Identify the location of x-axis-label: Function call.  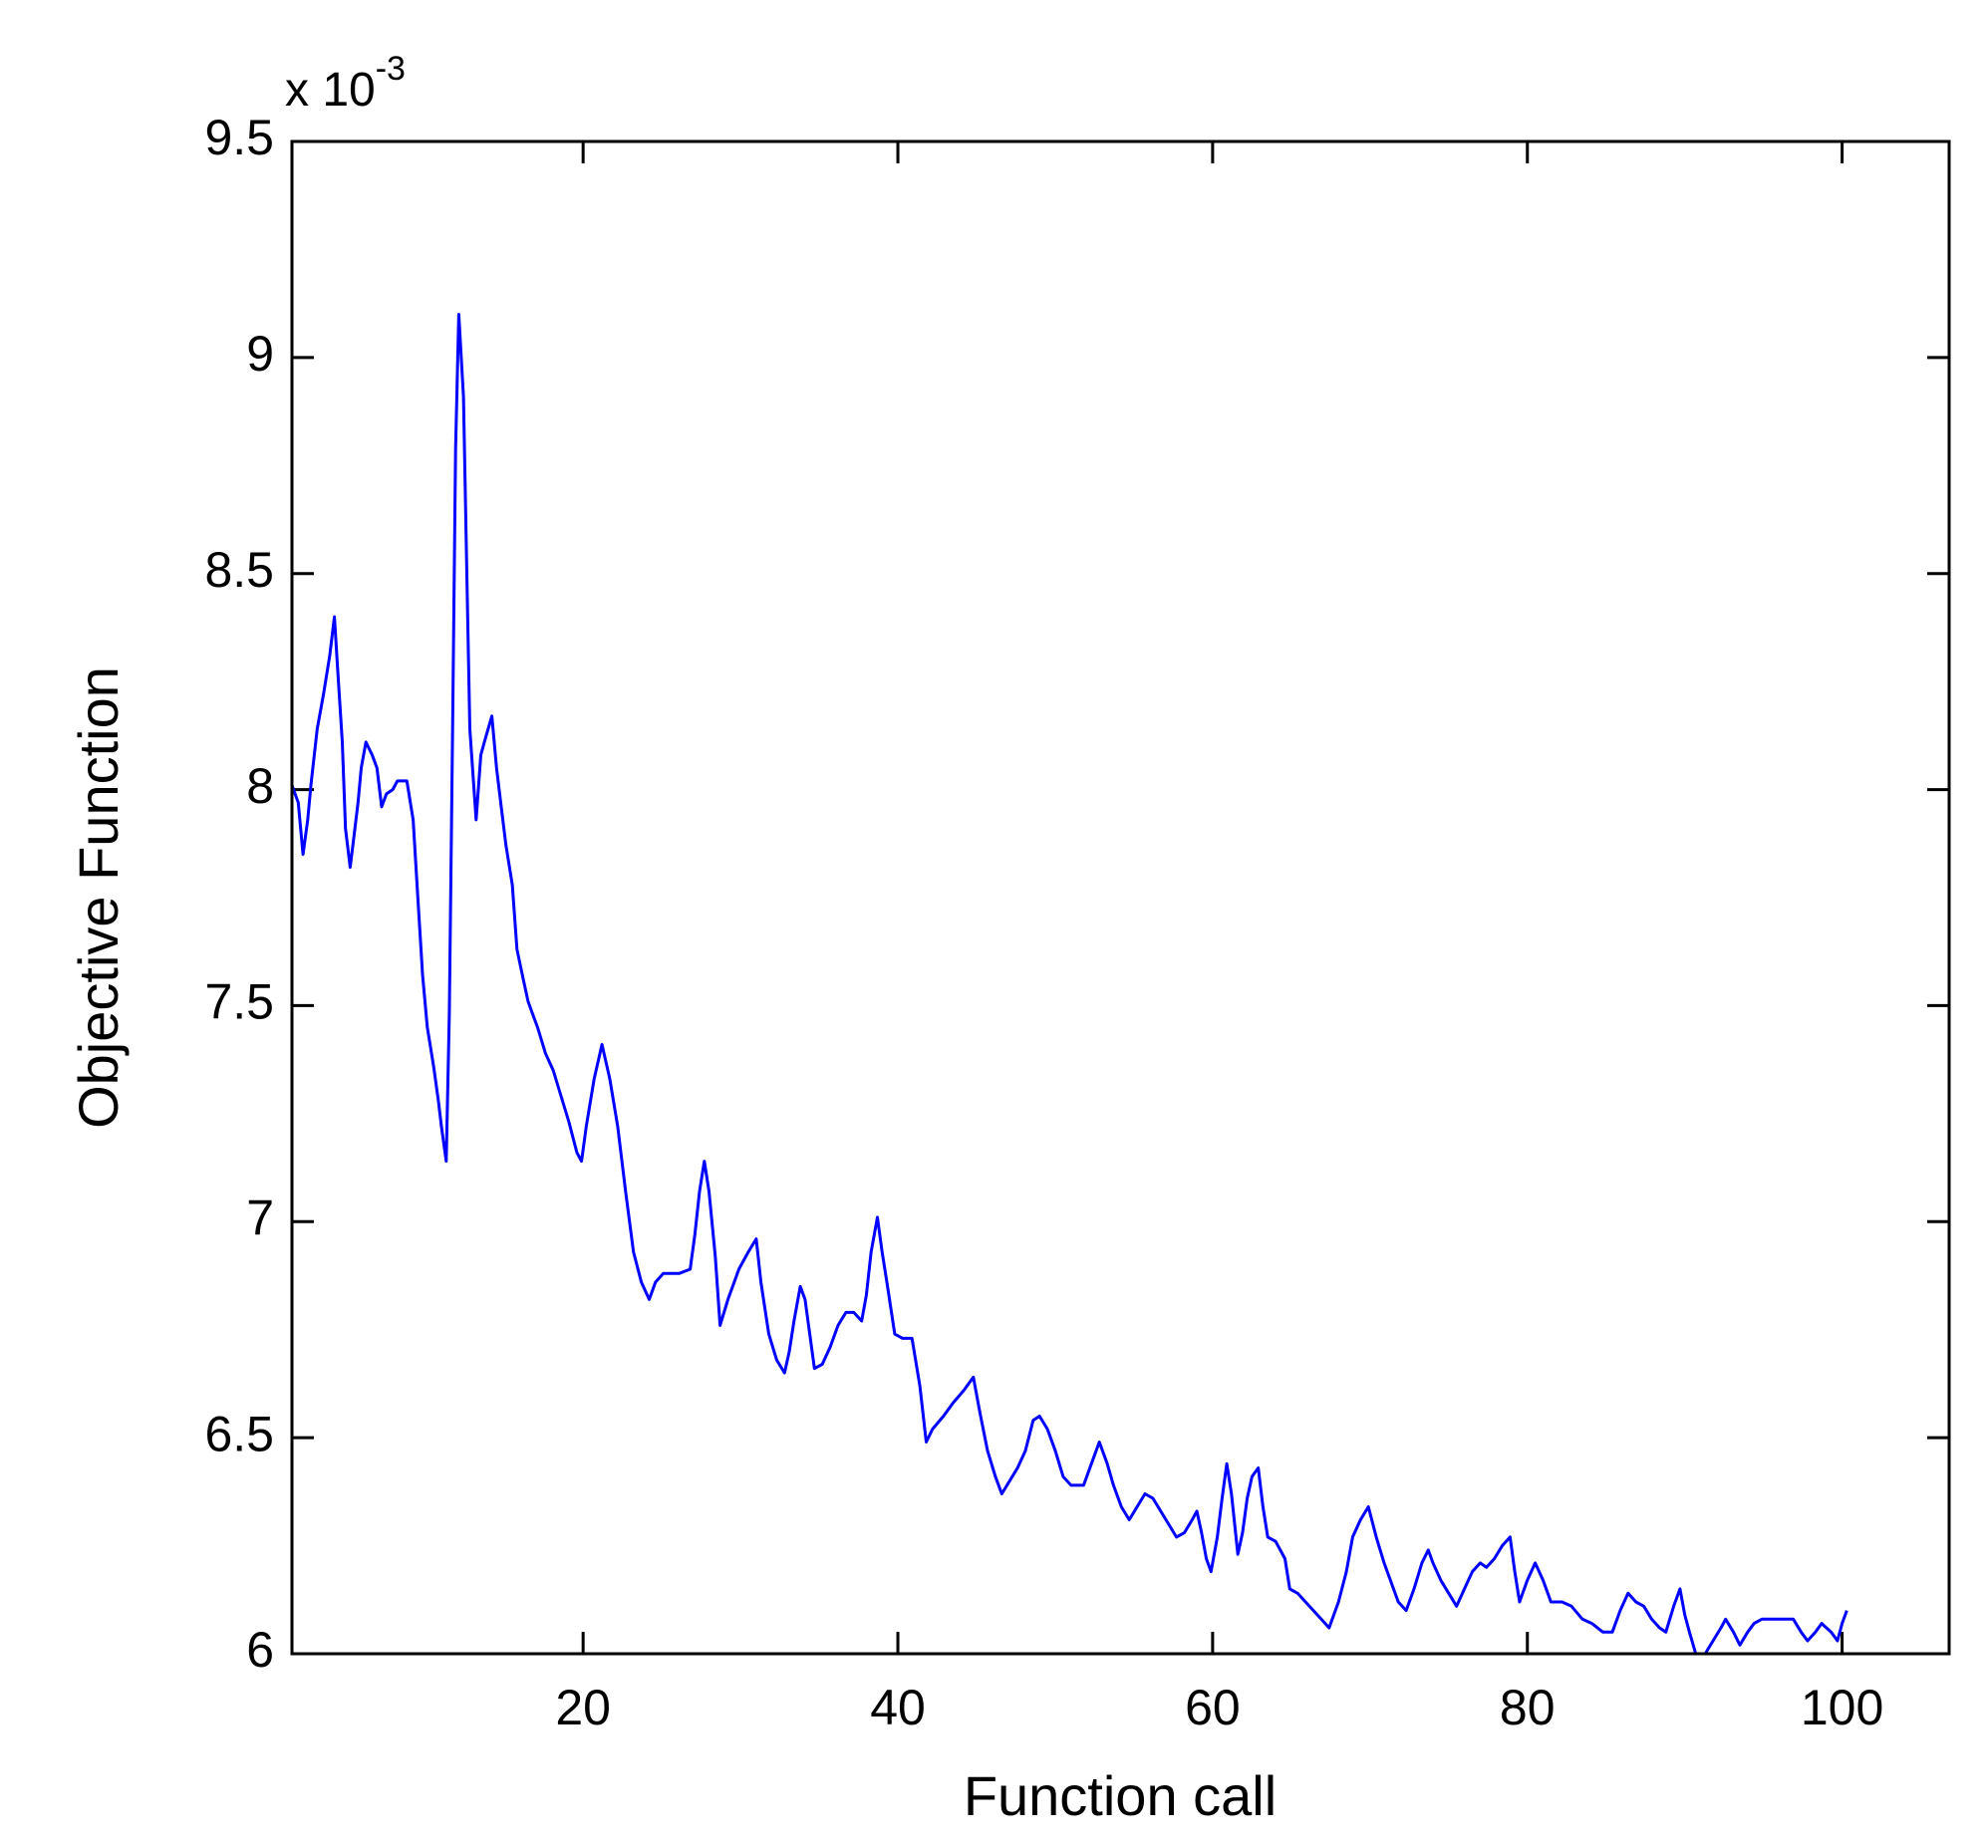
(1121, 1796).